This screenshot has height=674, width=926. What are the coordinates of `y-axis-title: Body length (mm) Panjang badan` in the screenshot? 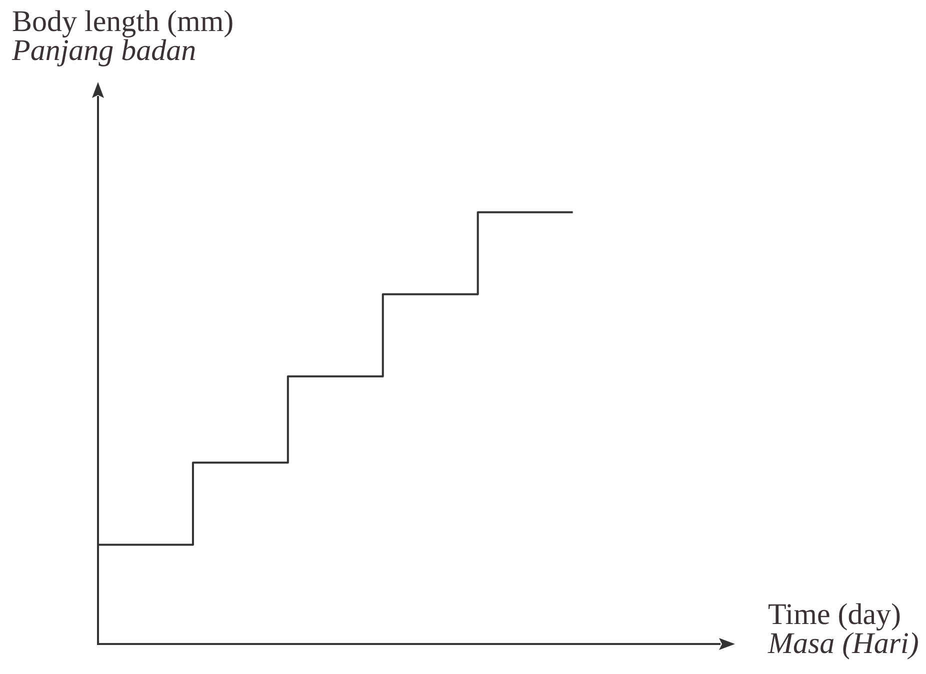 It's located at (123, 36).